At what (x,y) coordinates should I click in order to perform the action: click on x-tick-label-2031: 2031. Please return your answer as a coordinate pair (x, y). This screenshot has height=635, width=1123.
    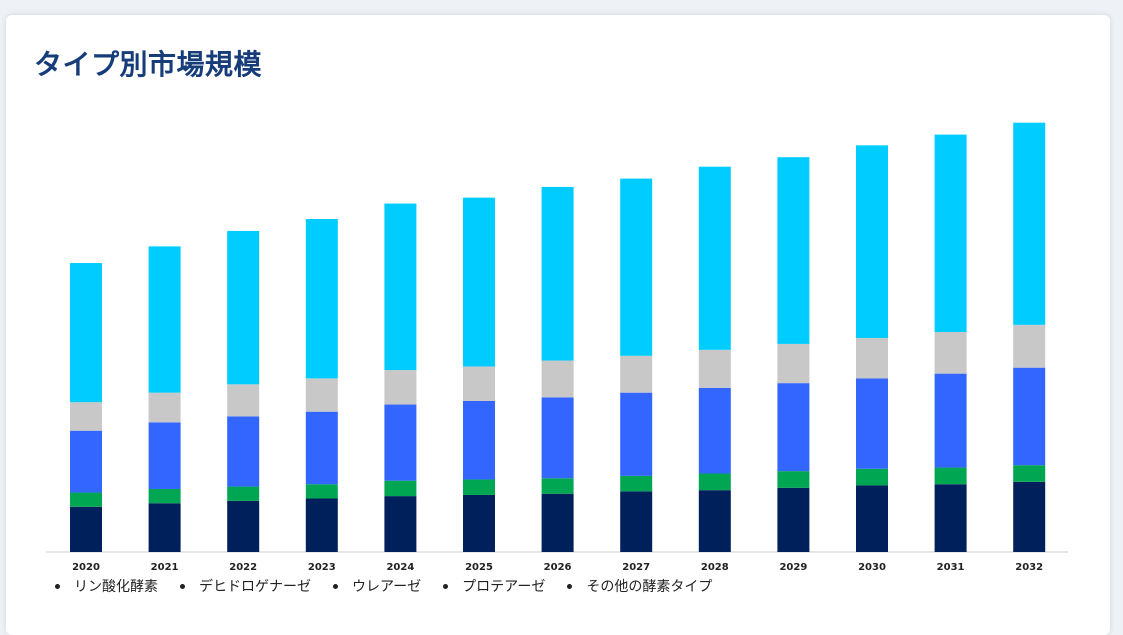
    Looking at the image, I should click on (951, 567).